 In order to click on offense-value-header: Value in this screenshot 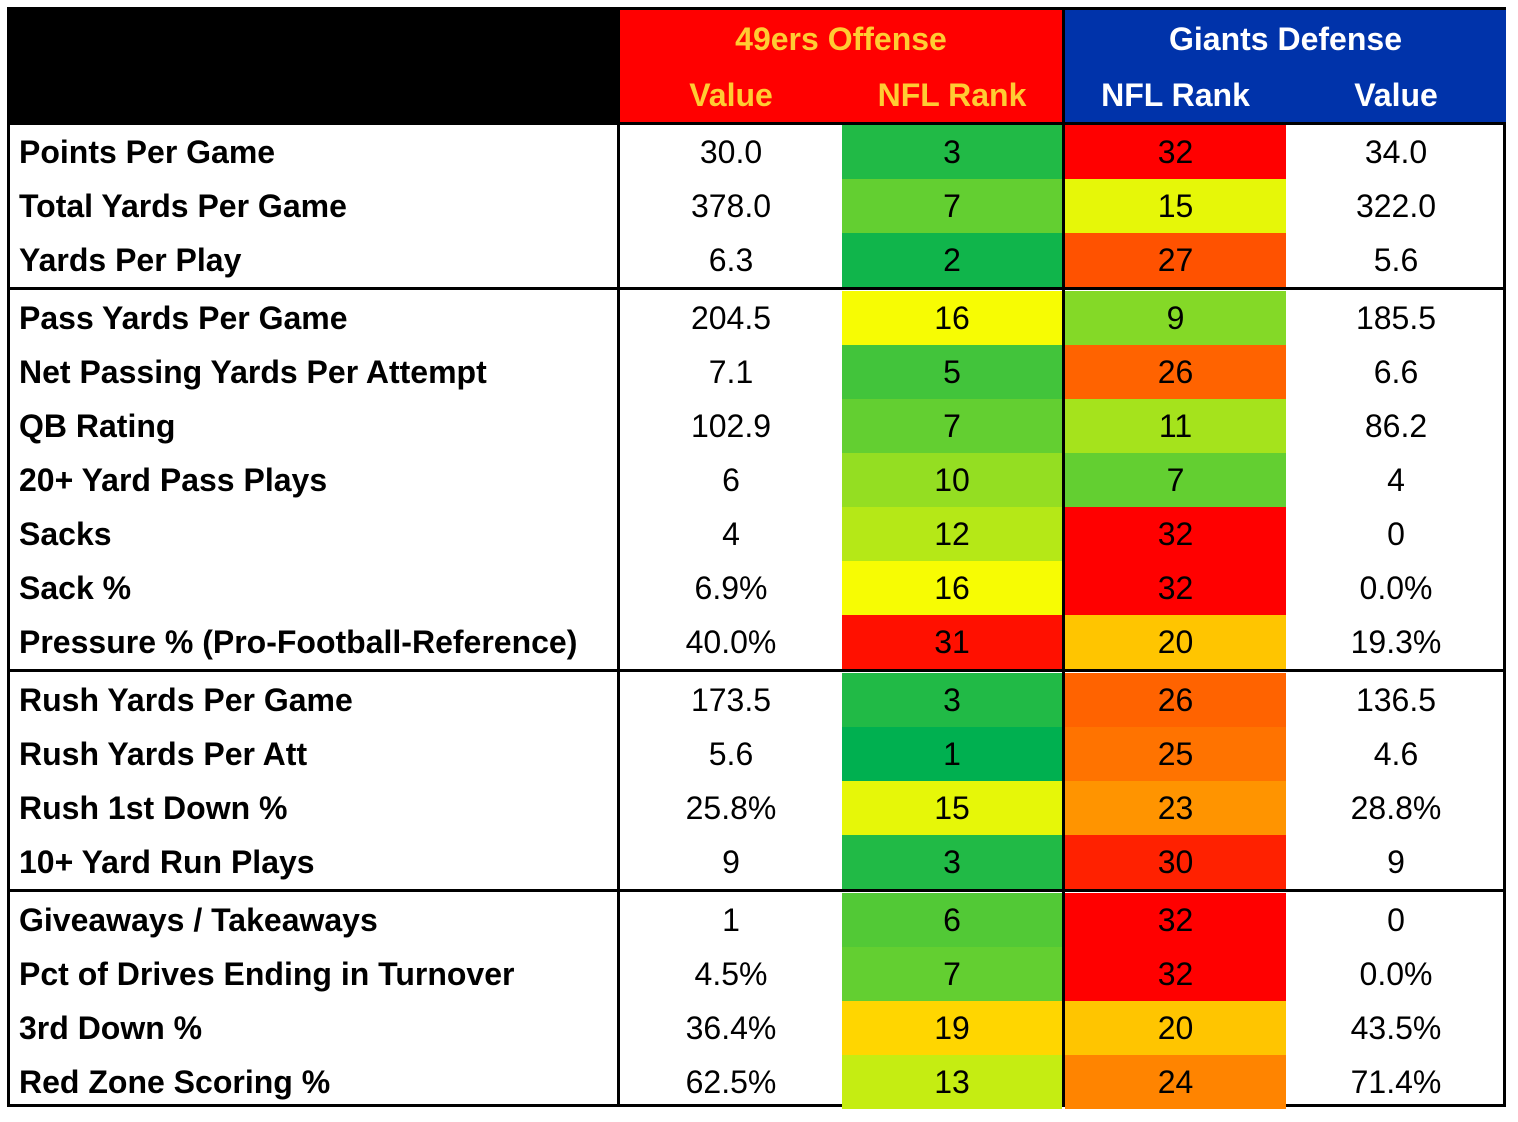, I will do `click(731, 95)`.